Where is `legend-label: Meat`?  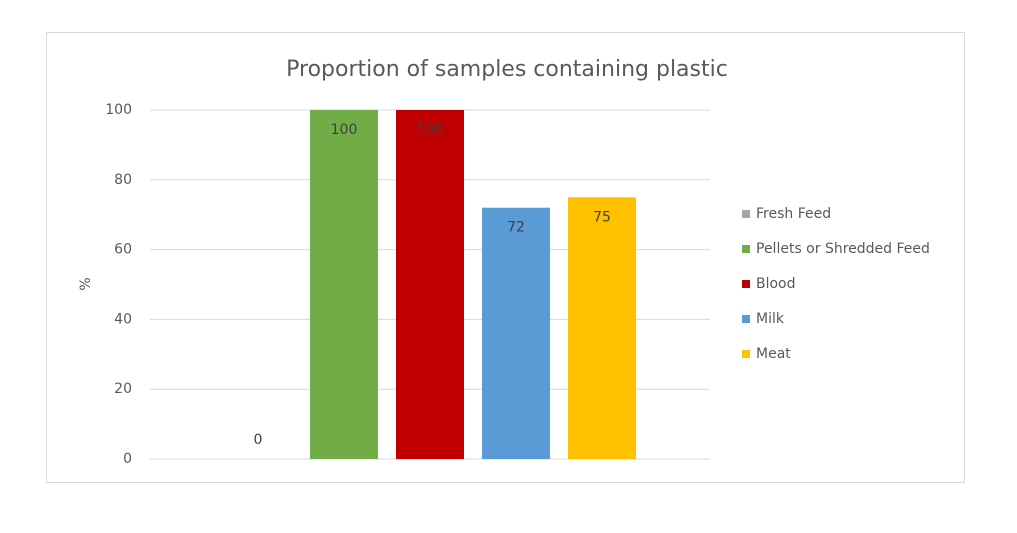
legend-label: Meat is located at coordinates (773, 354).